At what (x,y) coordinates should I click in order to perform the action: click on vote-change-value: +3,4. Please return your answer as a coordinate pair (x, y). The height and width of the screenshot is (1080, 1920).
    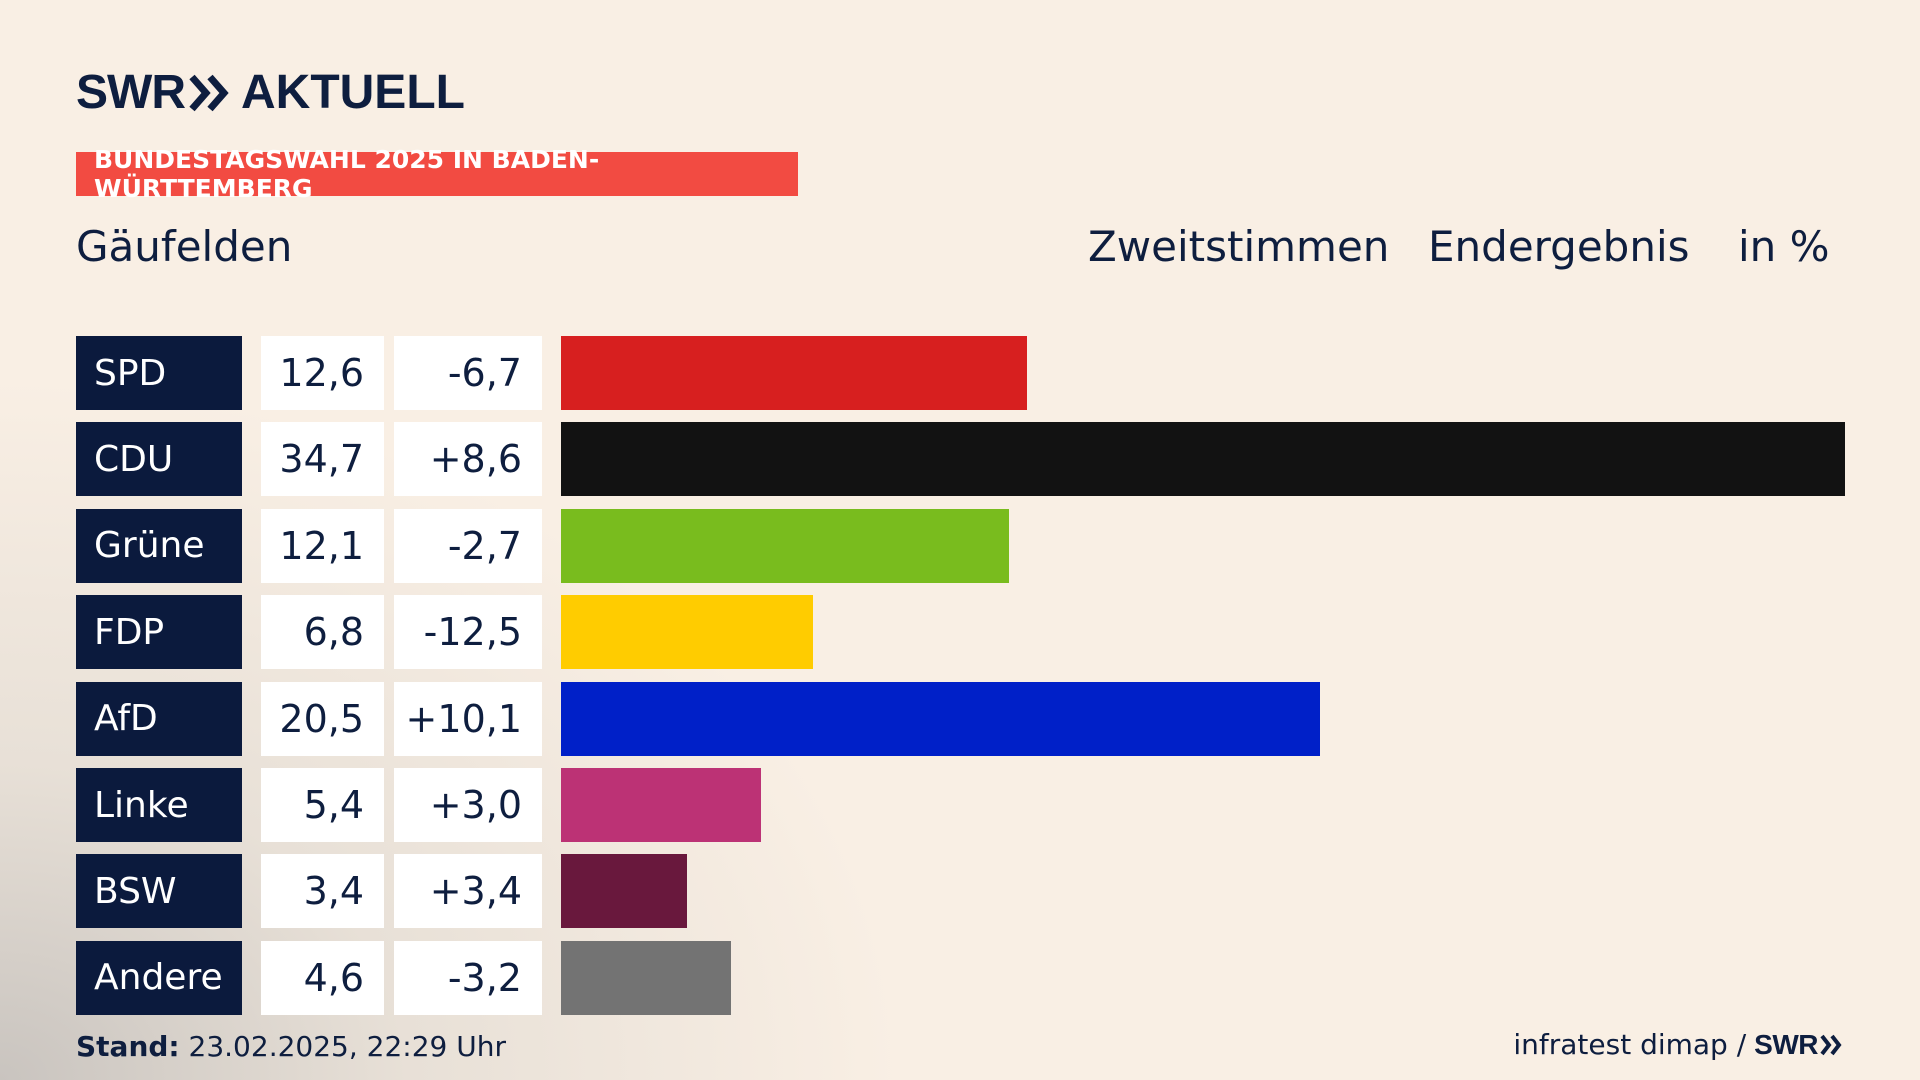
    Looking at the image, I should click on (468, 891).